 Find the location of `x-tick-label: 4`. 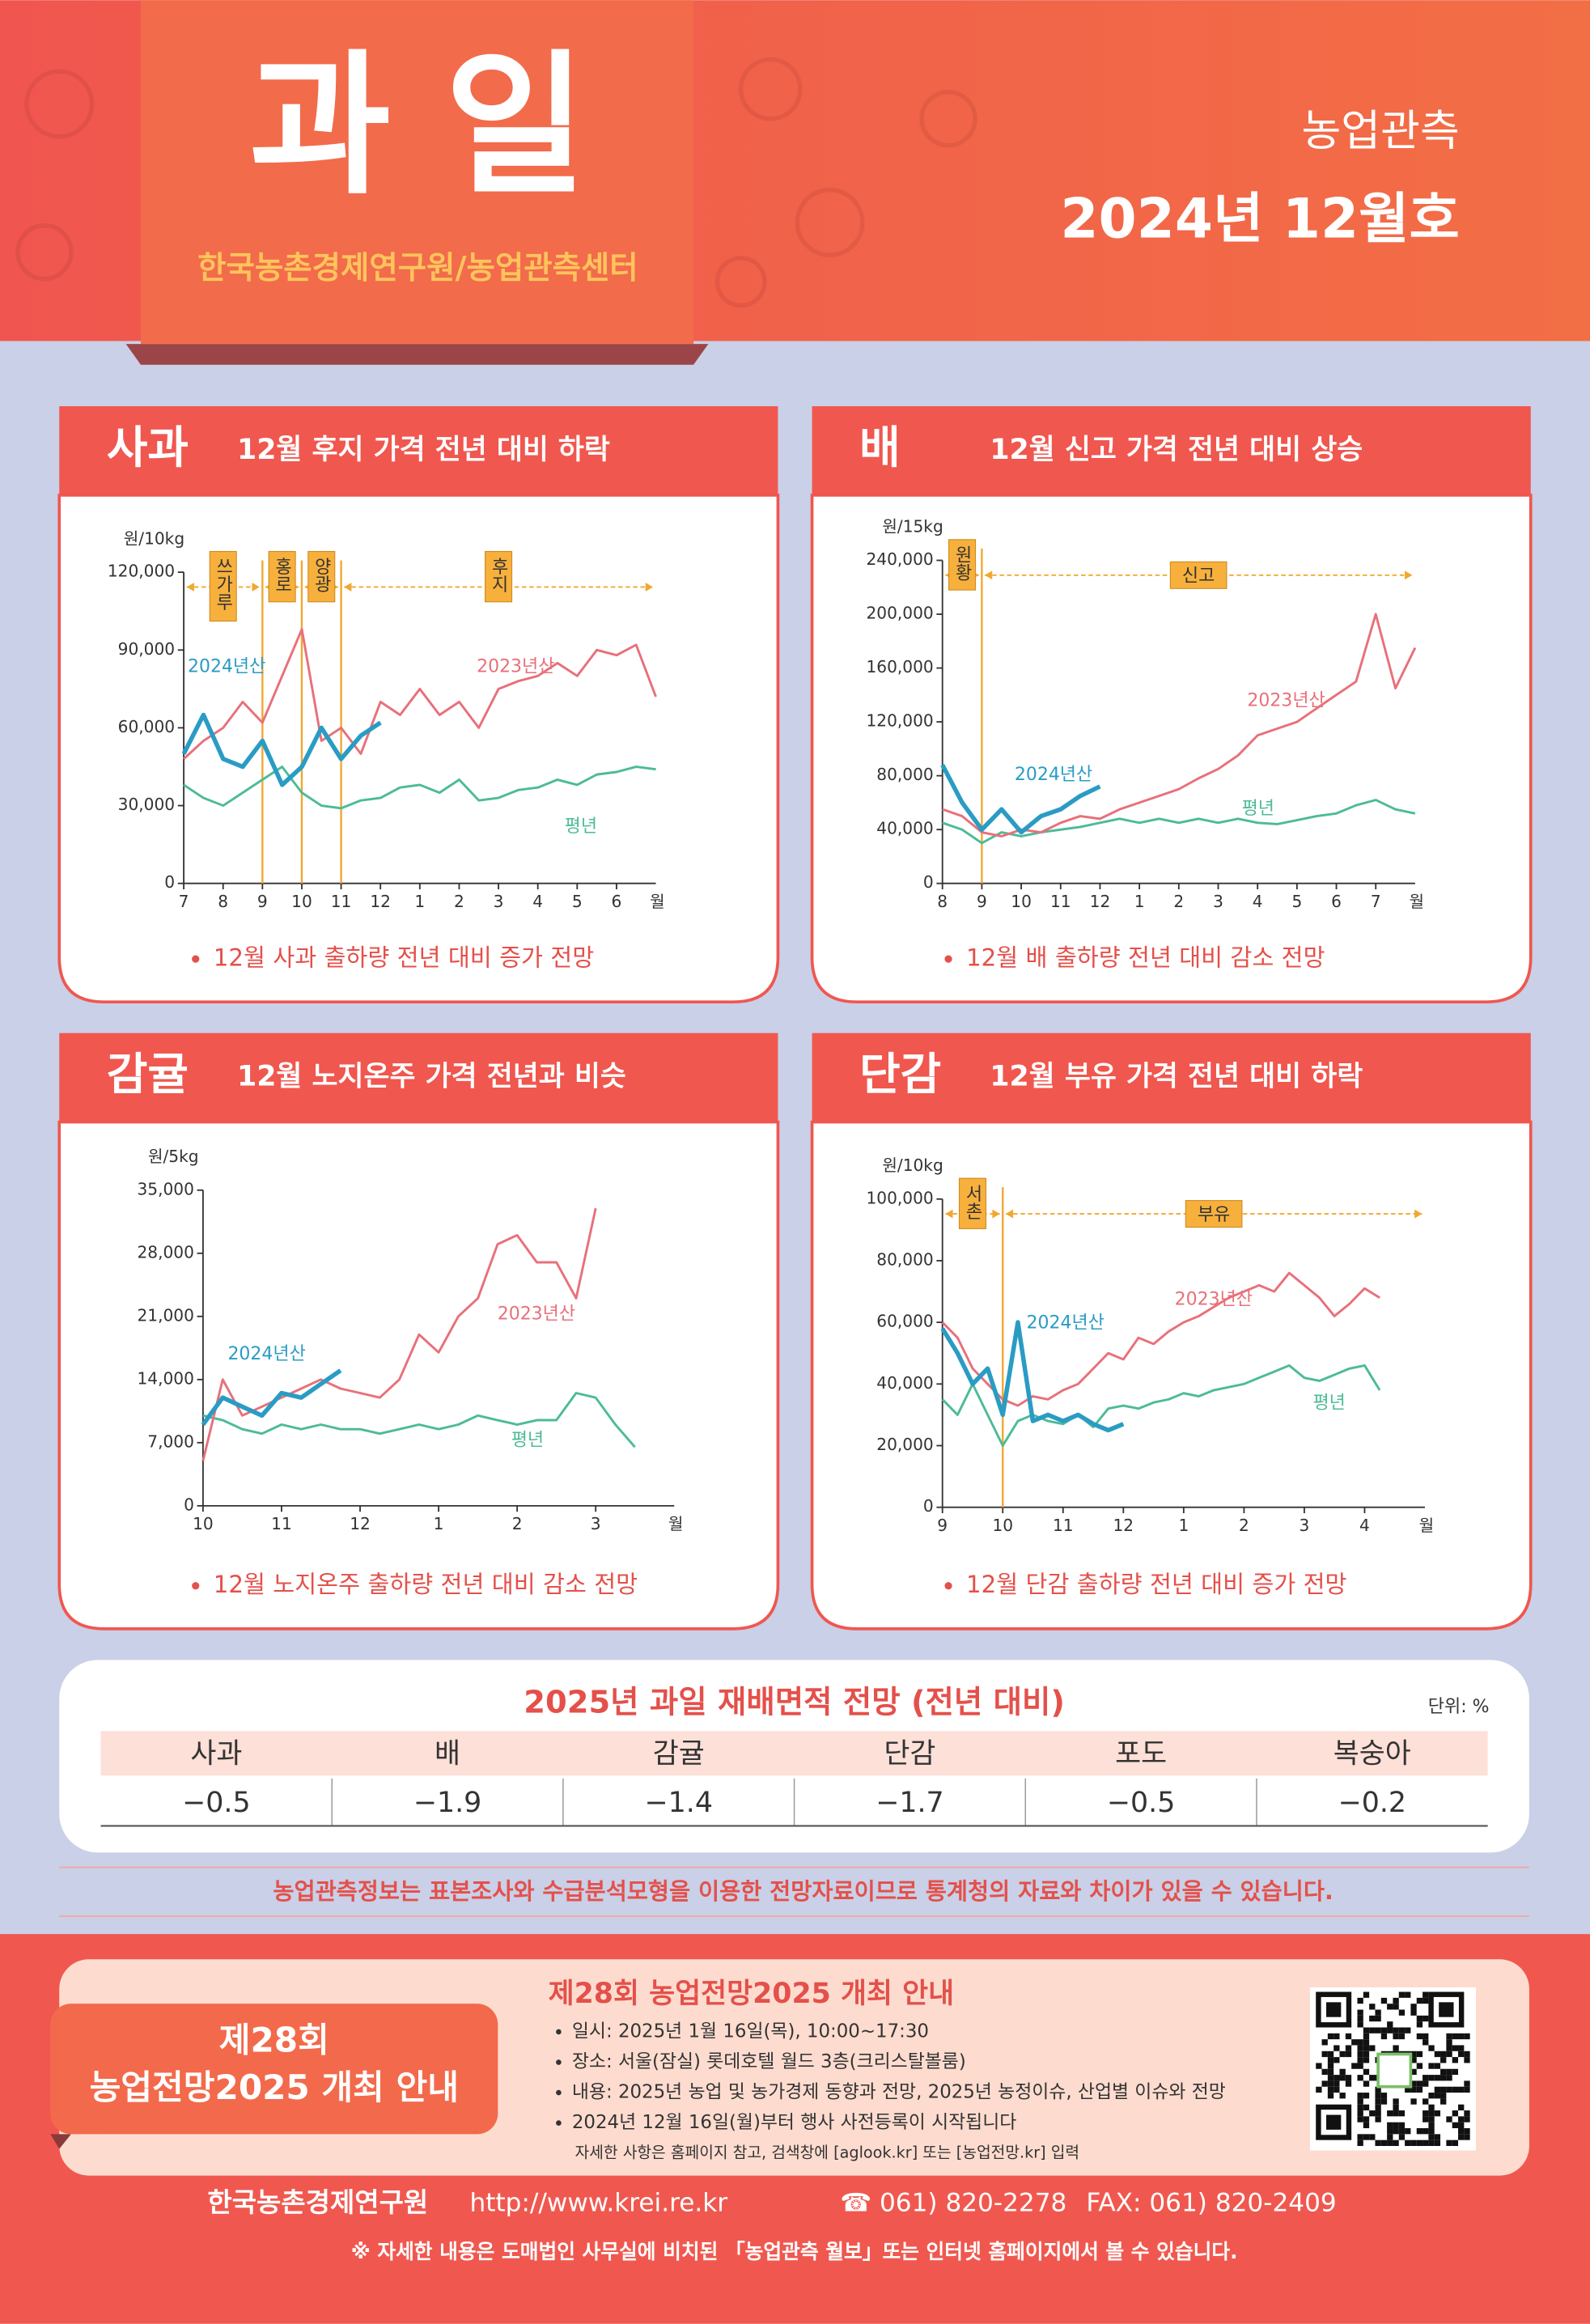

x-tick-label: 4 is located at coordinates (537, 902).